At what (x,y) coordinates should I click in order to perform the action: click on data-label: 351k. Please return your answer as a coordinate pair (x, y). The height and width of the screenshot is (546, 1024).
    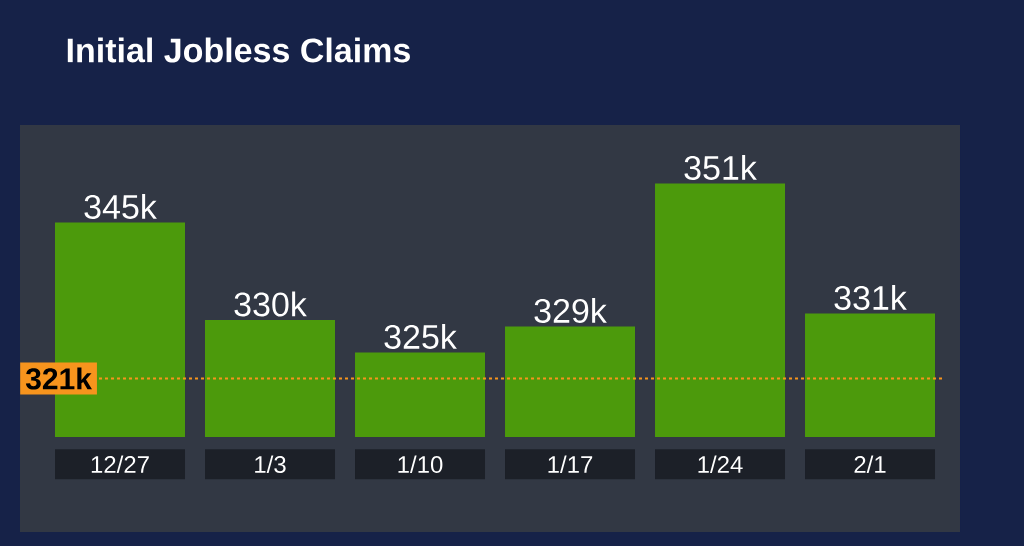
    Looking at the image, I should click on (720, 167).